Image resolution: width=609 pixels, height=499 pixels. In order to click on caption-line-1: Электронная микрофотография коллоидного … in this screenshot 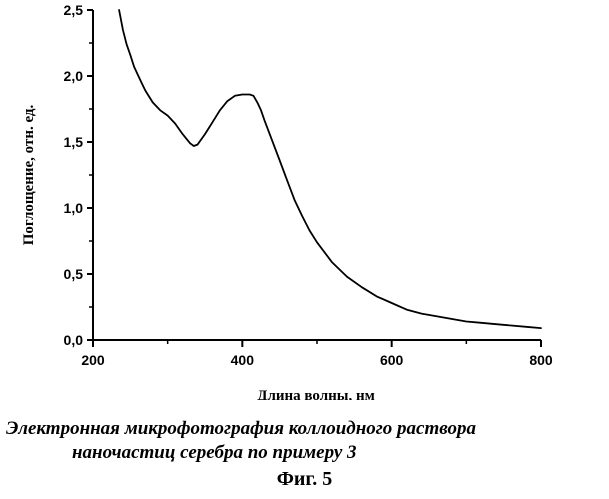, I will do `click(307, 429)`.